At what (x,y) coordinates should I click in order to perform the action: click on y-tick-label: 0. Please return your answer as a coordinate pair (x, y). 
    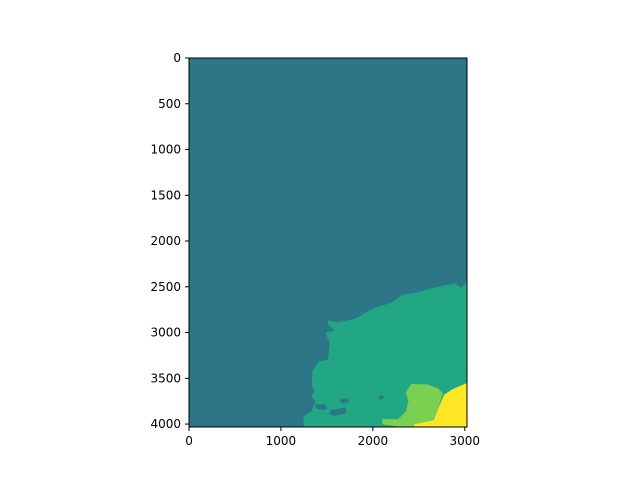
    Looking at the image, I should click on (177, 58).